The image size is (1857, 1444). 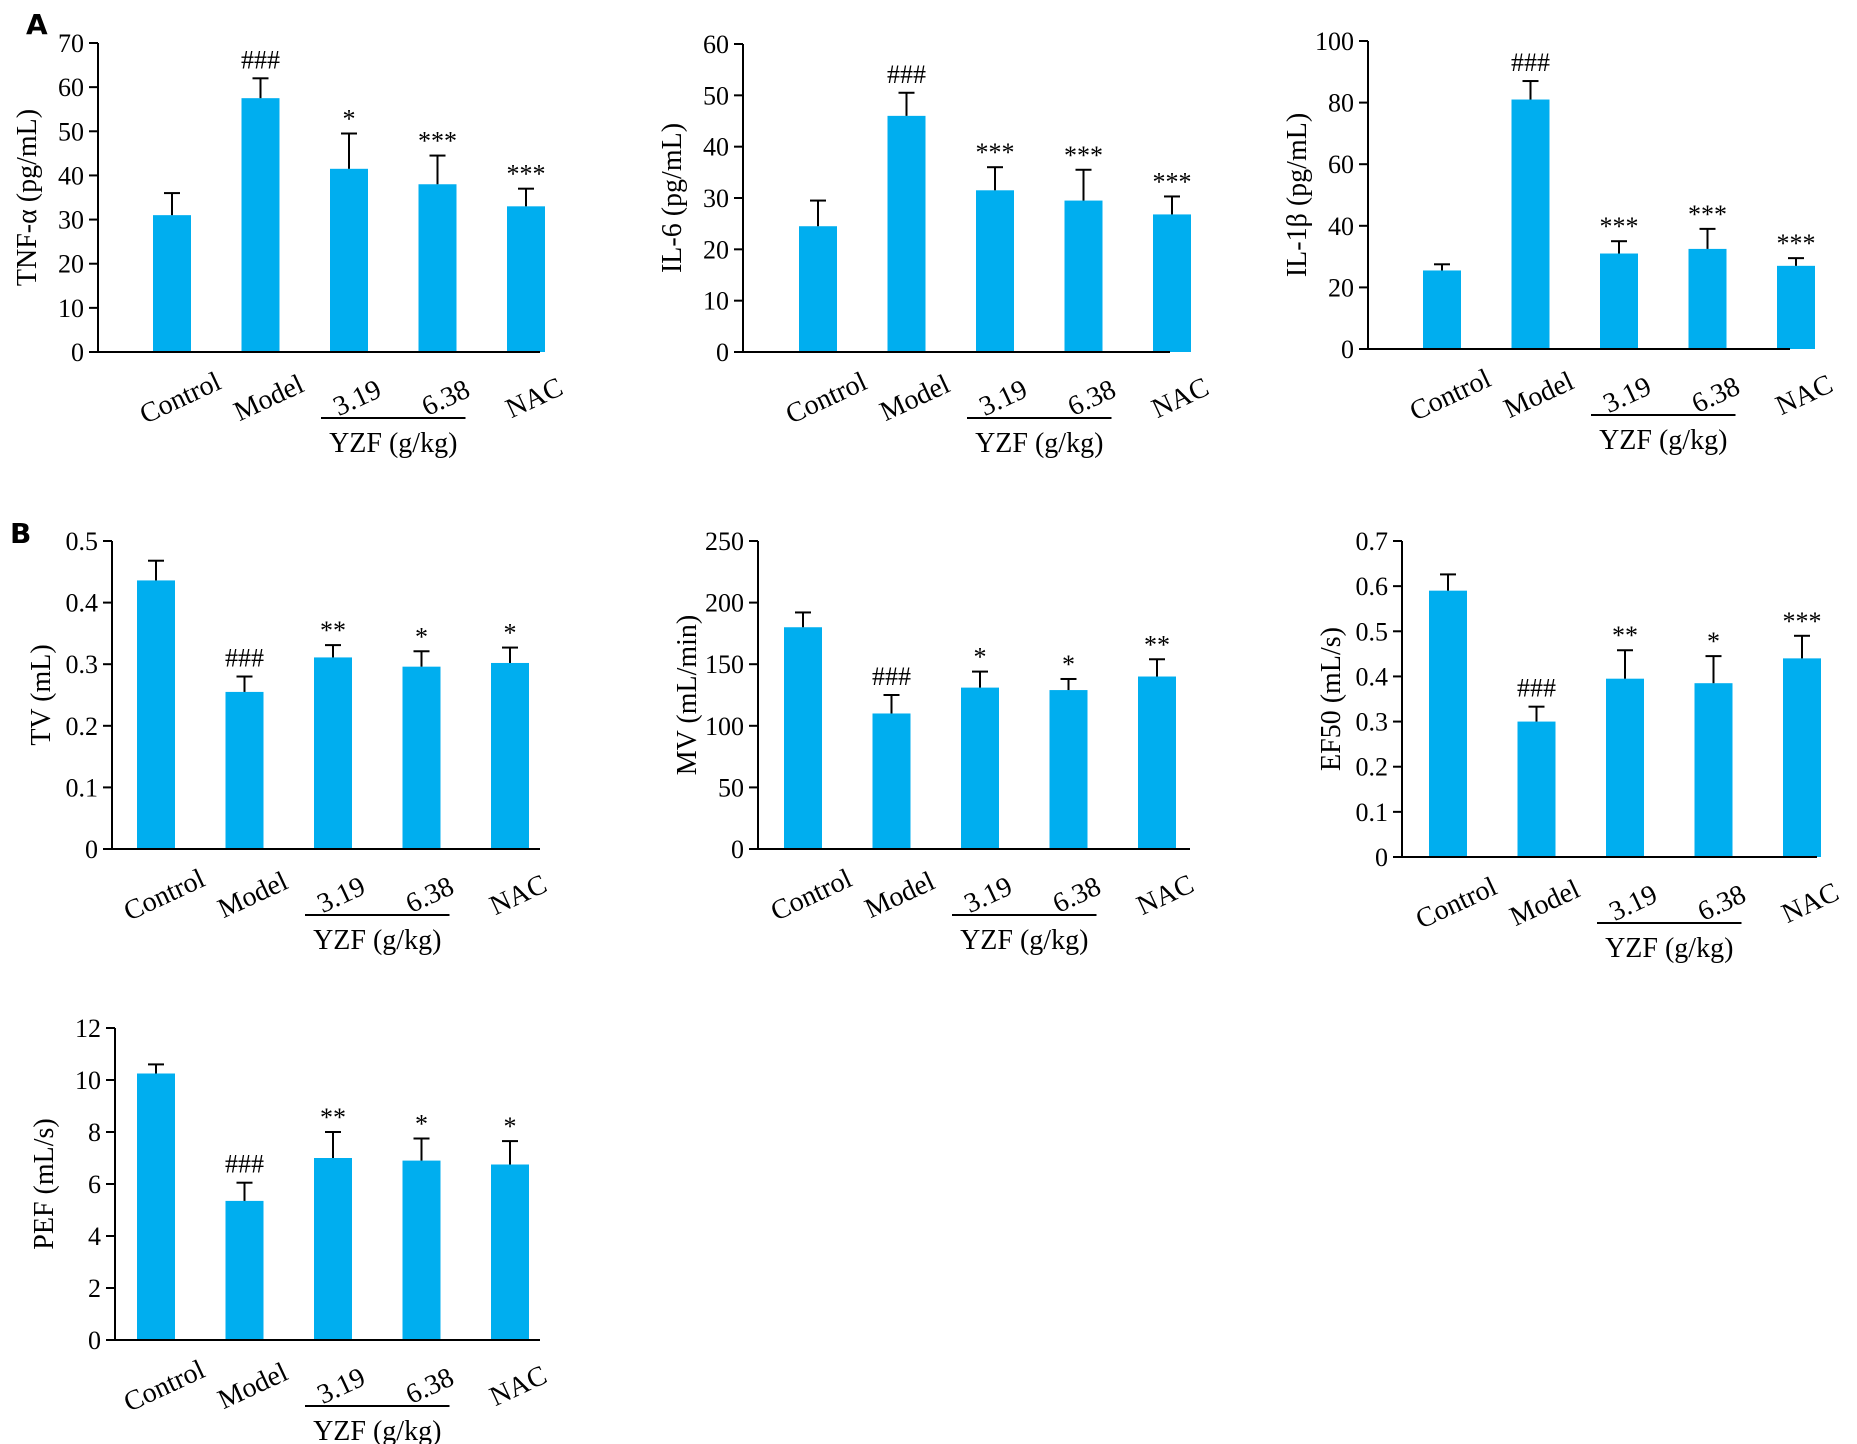 What do you see at coordinates (724, 664) in the screenshot?
I see `y-tick-label: 150` at bounding box center [724, 664].